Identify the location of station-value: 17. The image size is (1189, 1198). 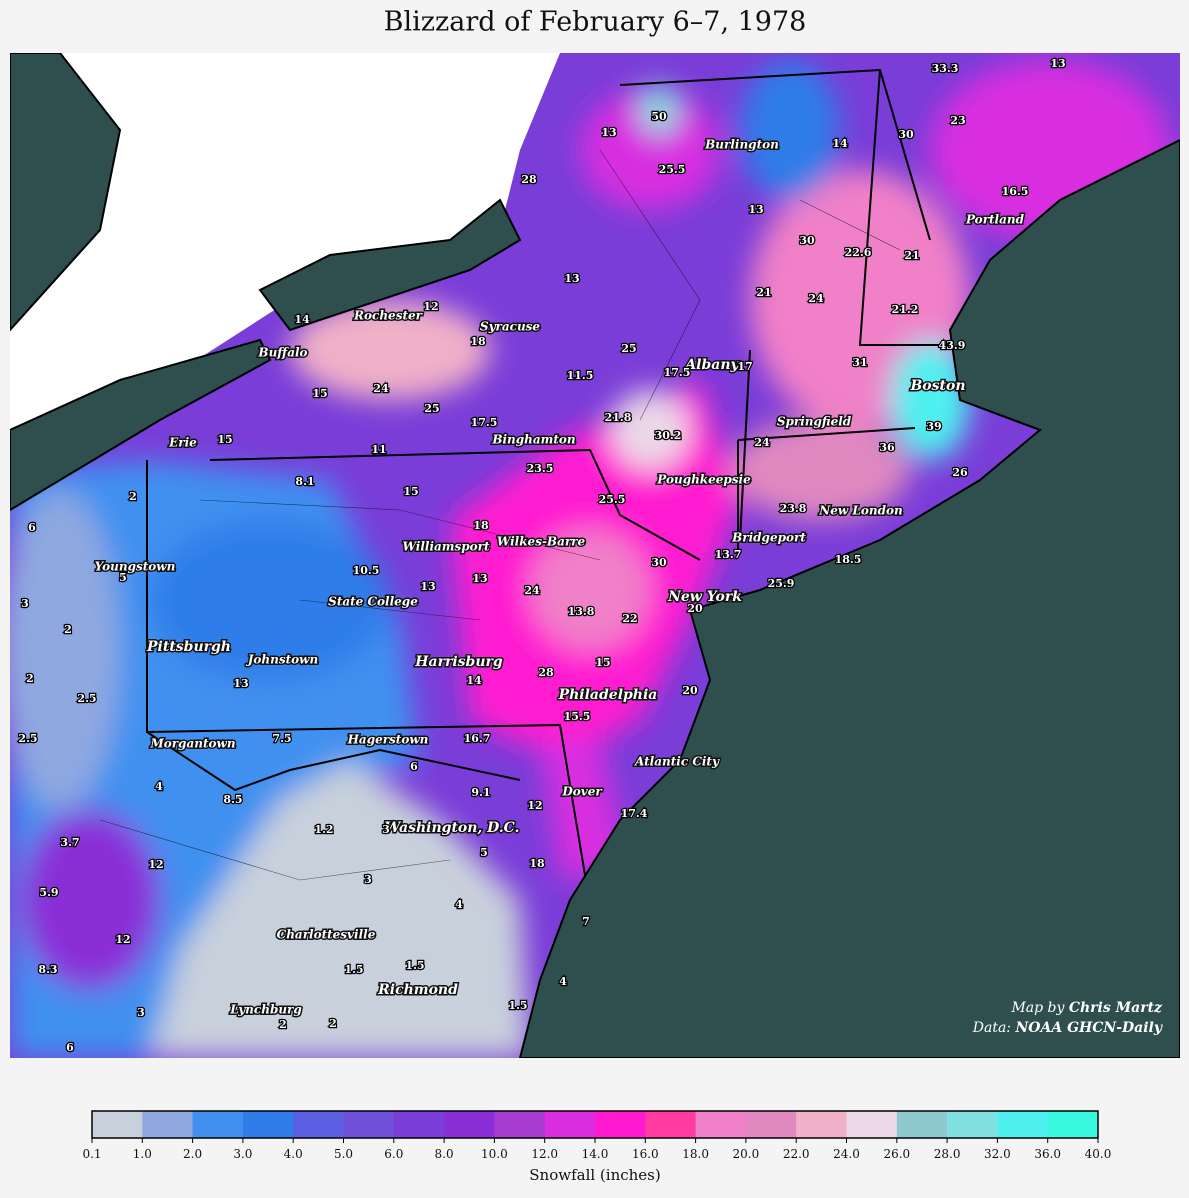
(744, 366).